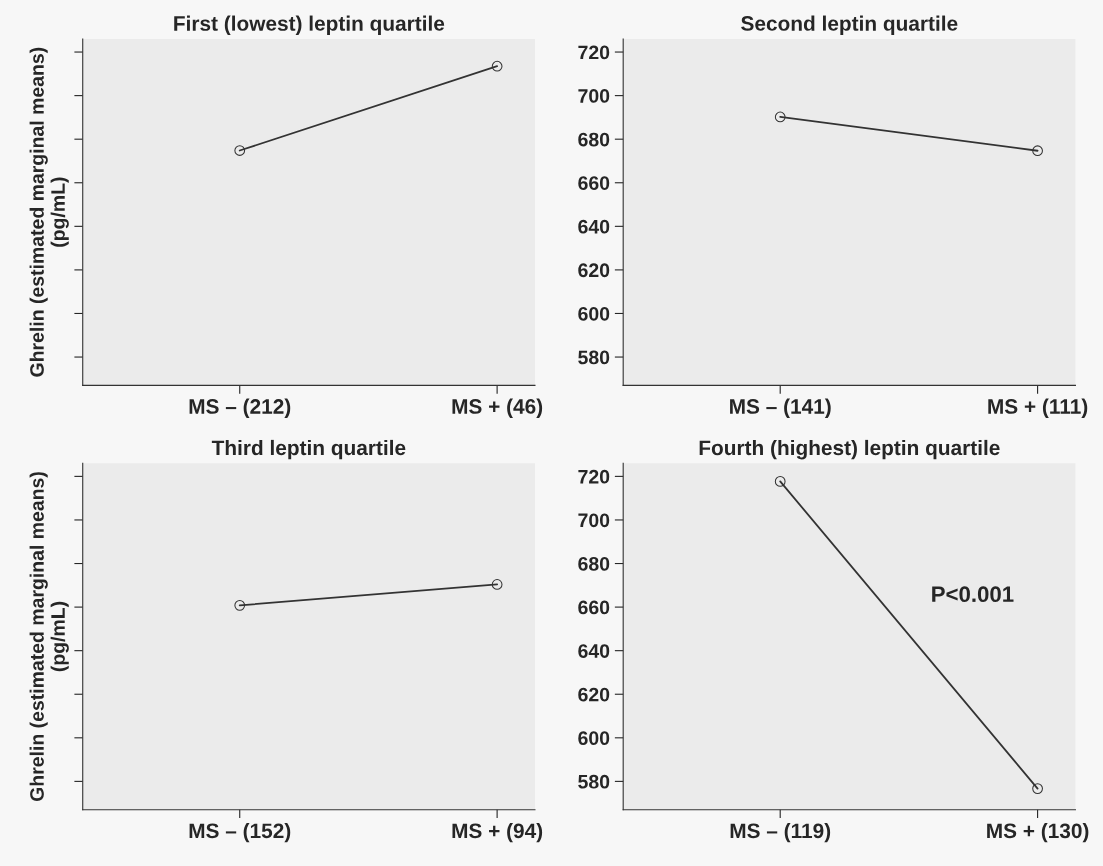 This screenshot has width=1103, height=866. Describe the element at coordinates (240, 408) in the screenshot. I see `x-tick-label: MS – (212)` at that location.